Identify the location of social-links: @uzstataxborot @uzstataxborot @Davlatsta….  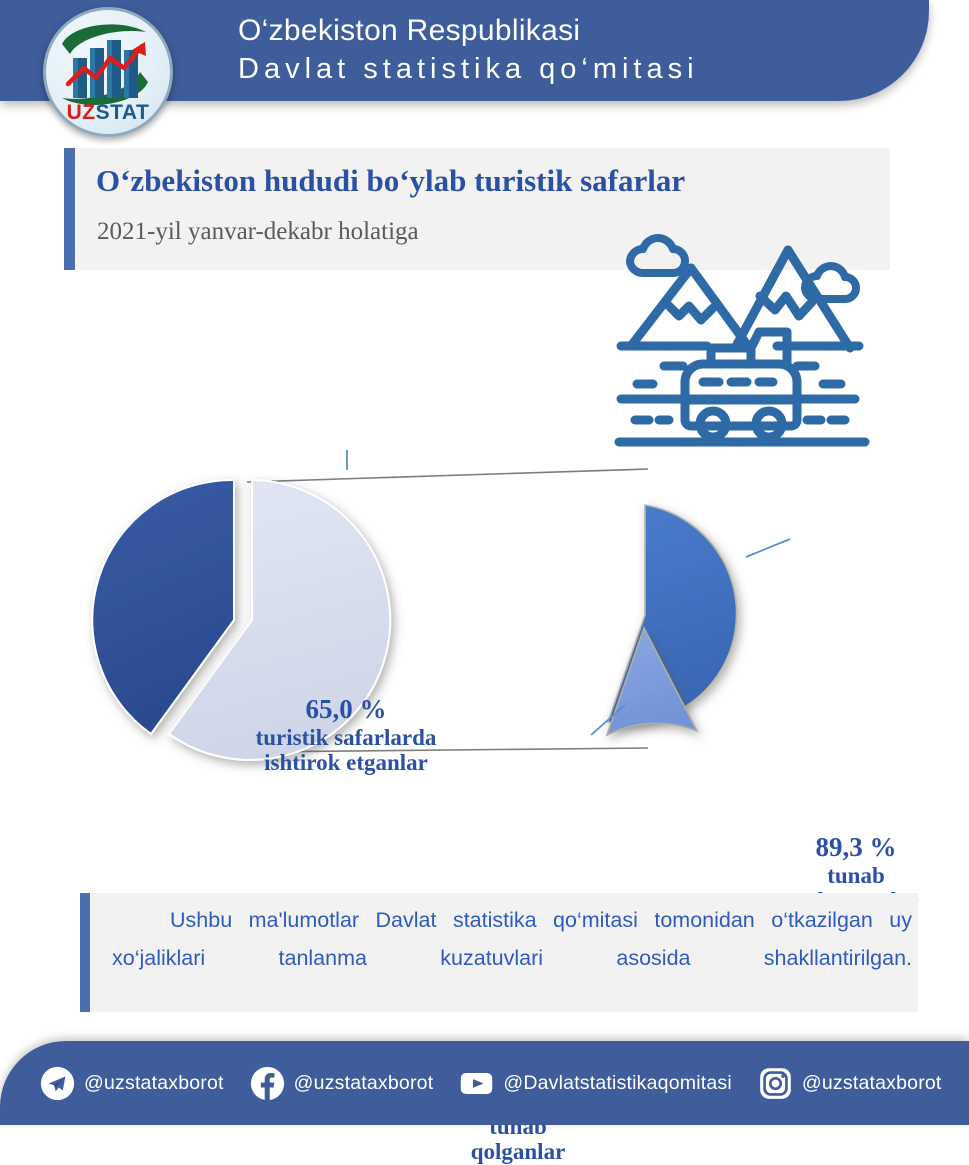
(500, 1083).